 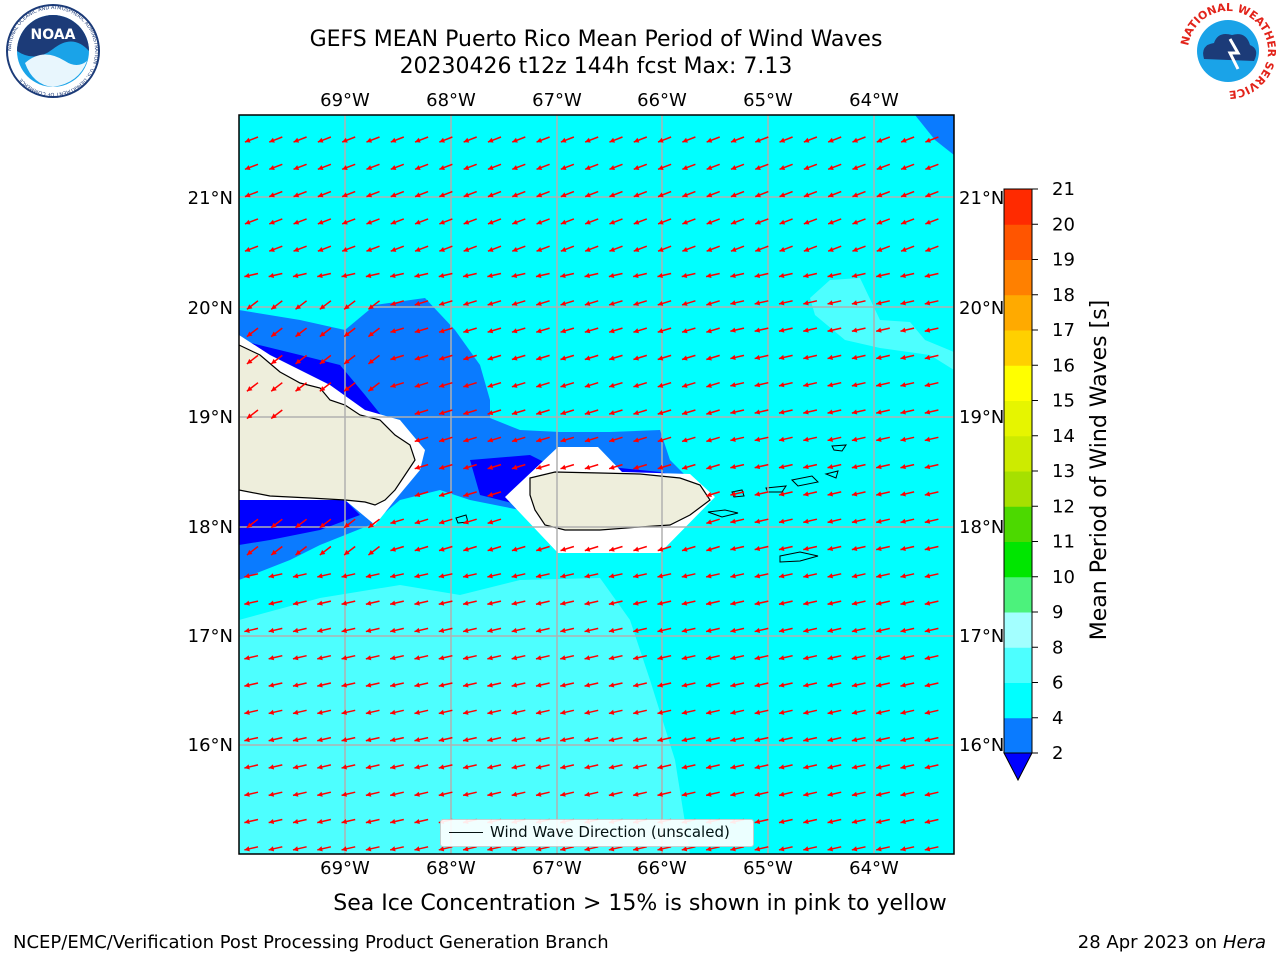 I want to click on colorbar-tick-label: 18, so click(x=1063, y=295).